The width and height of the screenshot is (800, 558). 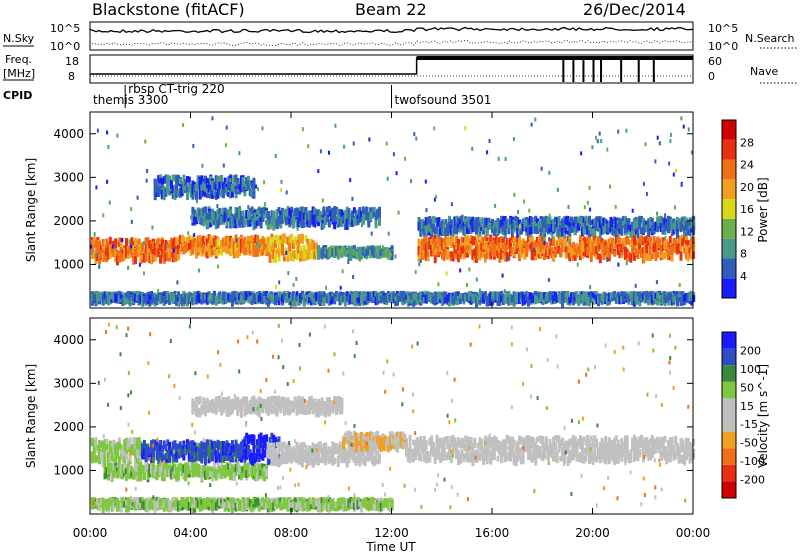 I want to click on freq-left-tick-high: 18, so click(x=72, y=61).